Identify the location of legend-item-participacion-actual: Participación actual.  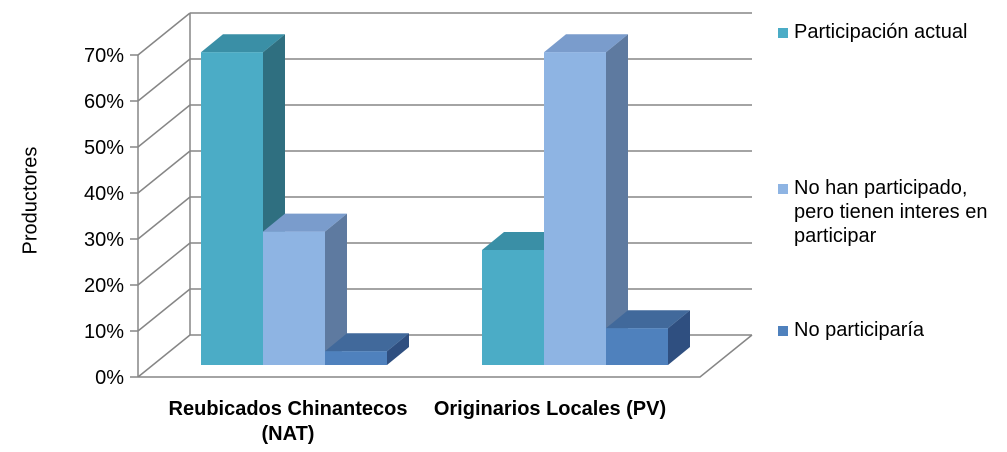
(891, 32).